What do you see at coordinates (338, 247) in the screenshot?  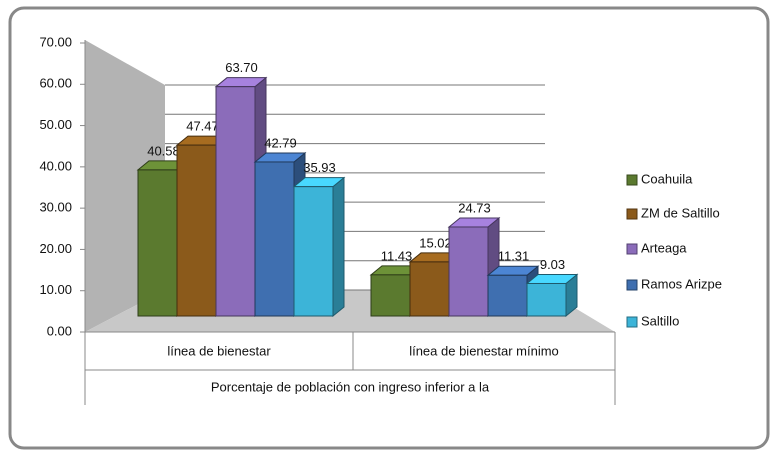 I see `bar-side` at bounding box center [338, 247].